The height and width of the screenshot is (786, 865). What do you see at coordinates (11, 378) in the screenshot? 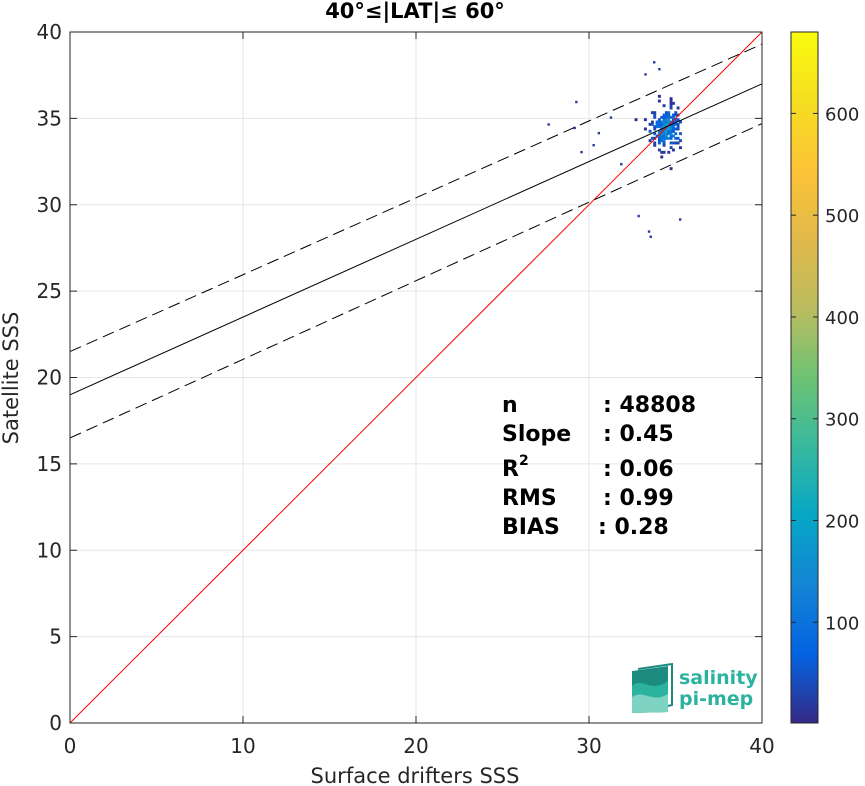
I see `y-axis-label: Satellite SSS` at bounding box center [11, 378].